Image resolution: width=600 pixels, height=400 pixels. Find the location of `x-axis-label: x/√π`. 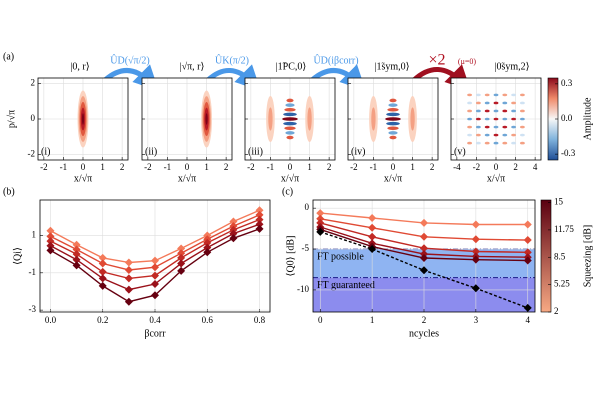

x-axis-label: x/√π is located at coordinates (393, 178).